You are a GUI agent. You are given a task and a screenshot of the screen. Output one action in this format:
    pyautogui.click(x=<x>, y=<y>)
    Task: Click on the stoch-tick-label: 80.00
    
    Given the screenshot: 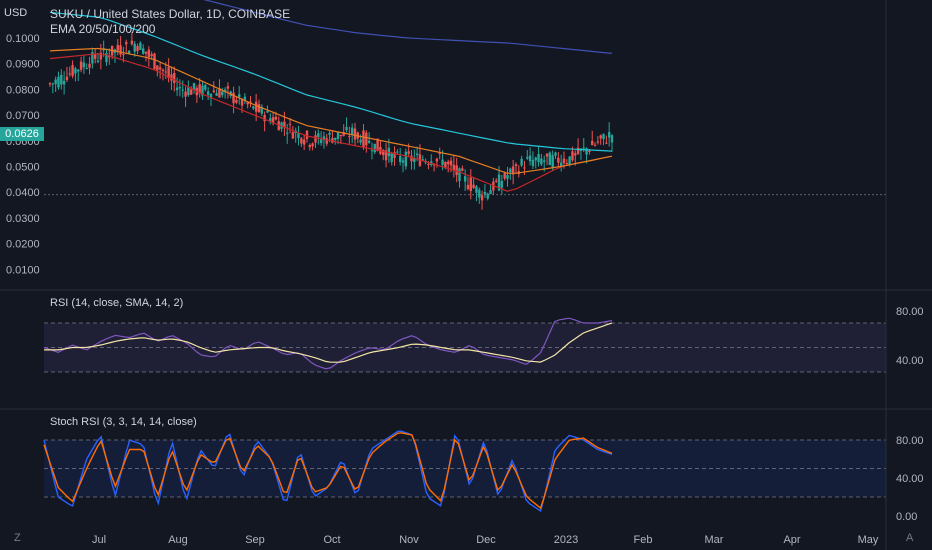 What is the action you would take?
    pyautogui.click(x=910, y=441)
    